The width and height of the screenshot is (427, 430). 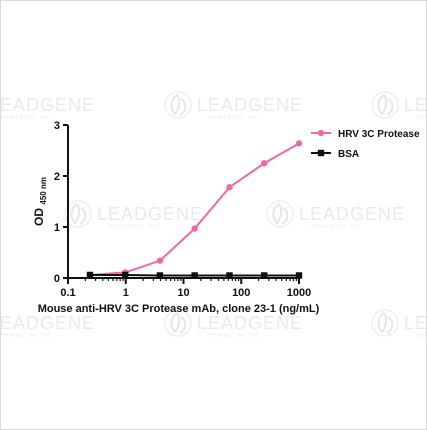 What do you see at coordinates (183, 293) in the screenshot?
I see `x-tick-label: 10` at bounding box center [183, 293].